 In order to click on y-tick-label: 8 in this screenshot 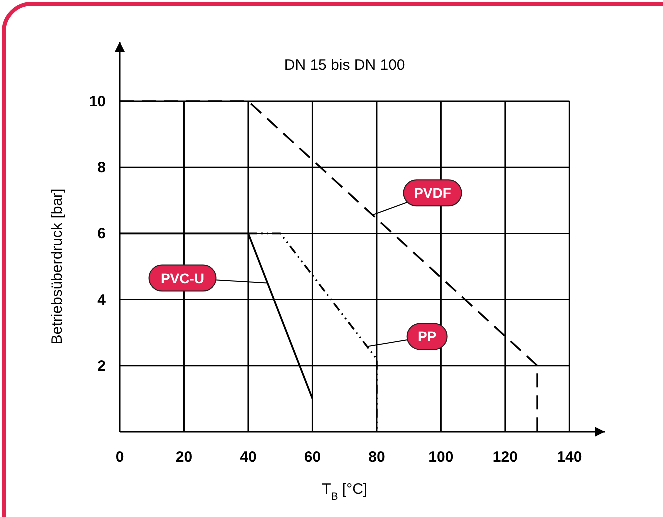, I will do `click(102, 168)`.